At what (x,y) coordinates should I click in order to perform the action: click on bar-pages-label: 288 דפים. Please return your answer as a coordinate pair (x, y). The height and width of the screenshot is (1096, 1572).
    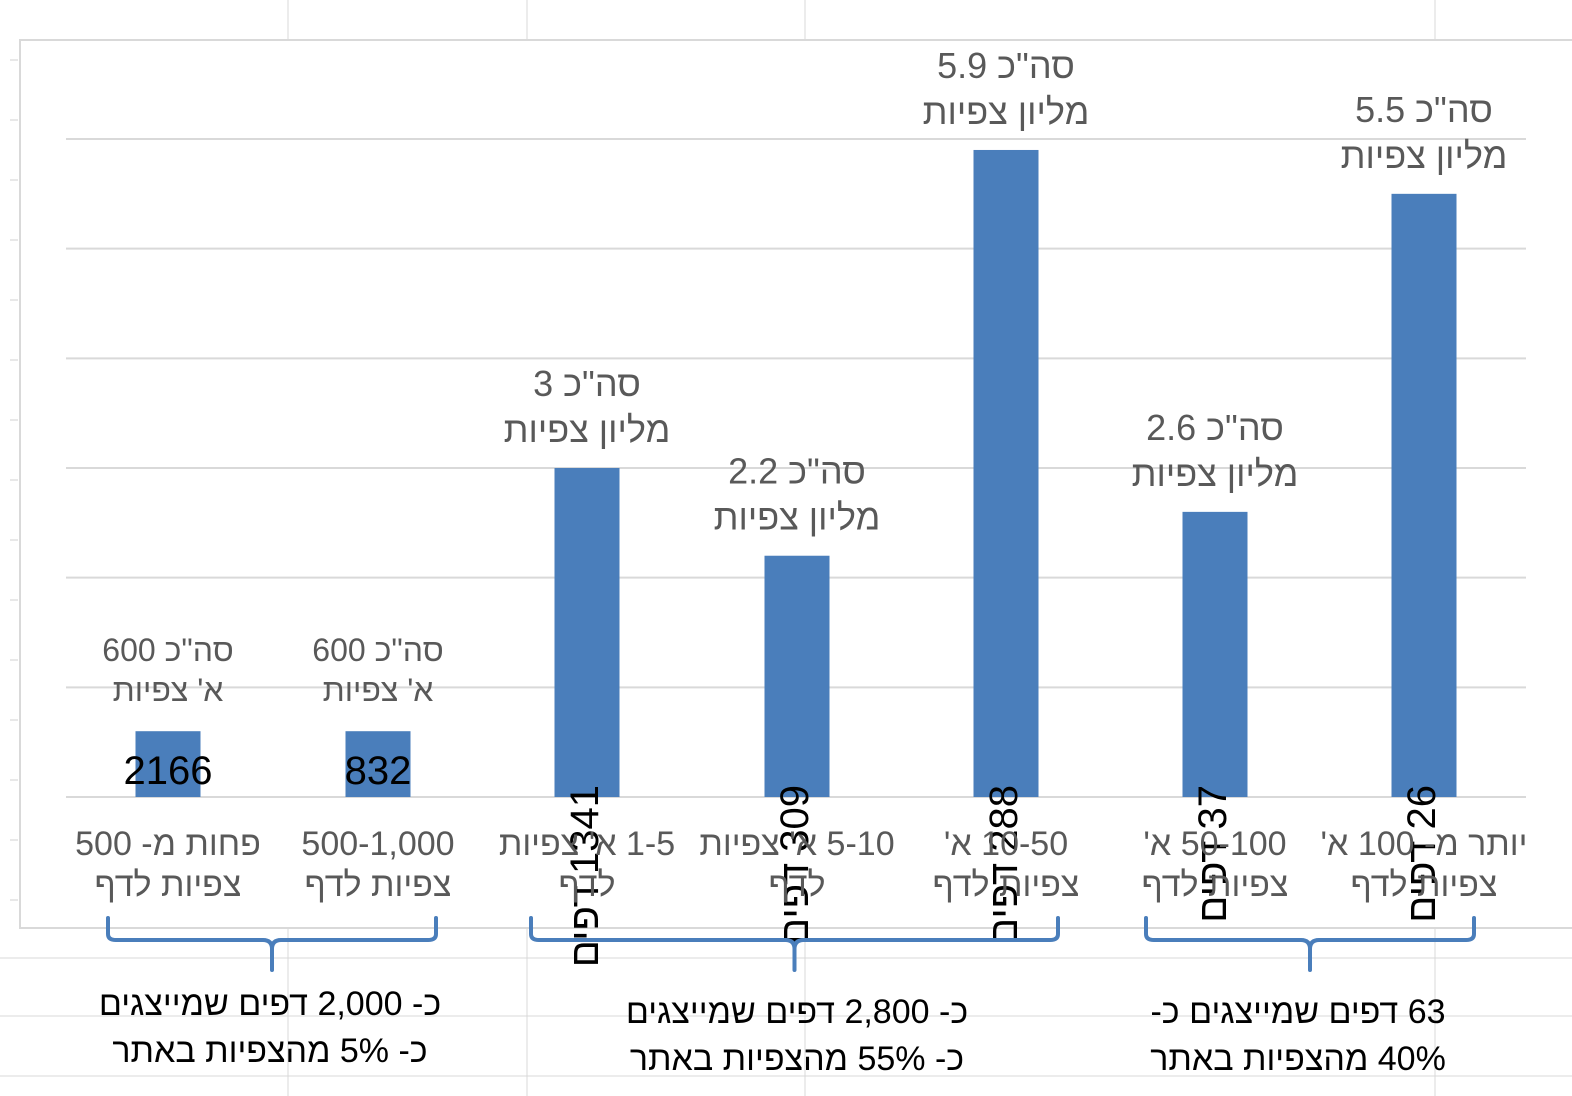
    Looking at the image, I should click on (1004, 865).